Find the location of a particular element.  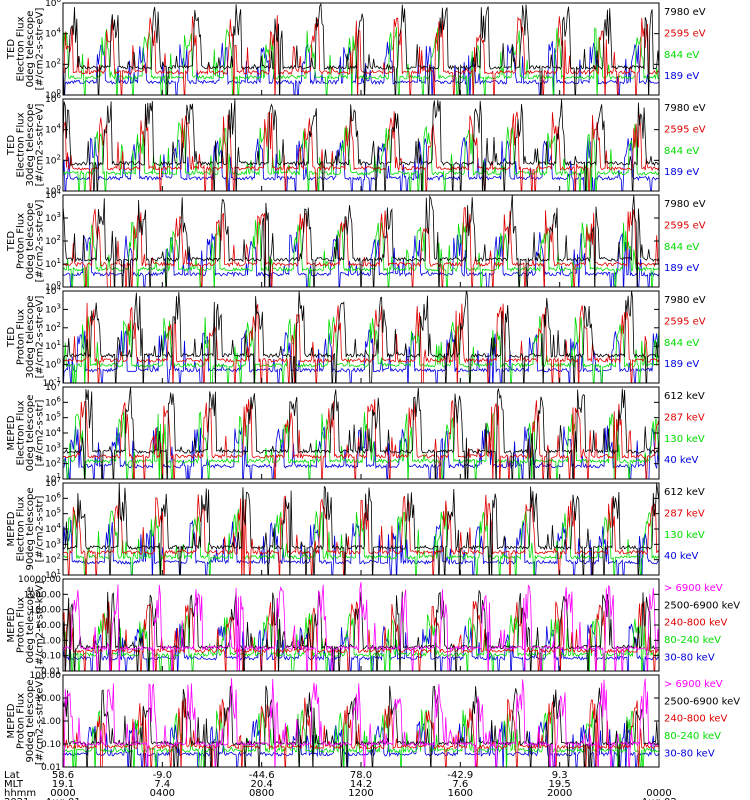

panel-5-ytick-label-4: 10⁴ is located at coordinates (53, 432).